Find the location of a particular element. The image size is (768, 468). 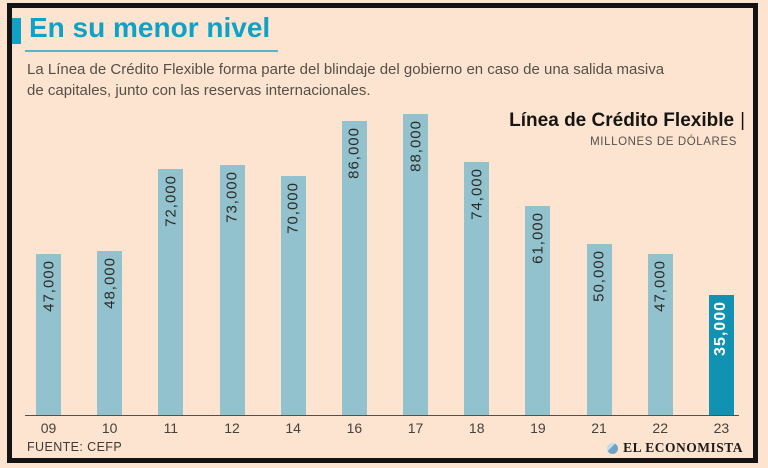

x-axis-label: 23 is located at coordinates (721, 428).